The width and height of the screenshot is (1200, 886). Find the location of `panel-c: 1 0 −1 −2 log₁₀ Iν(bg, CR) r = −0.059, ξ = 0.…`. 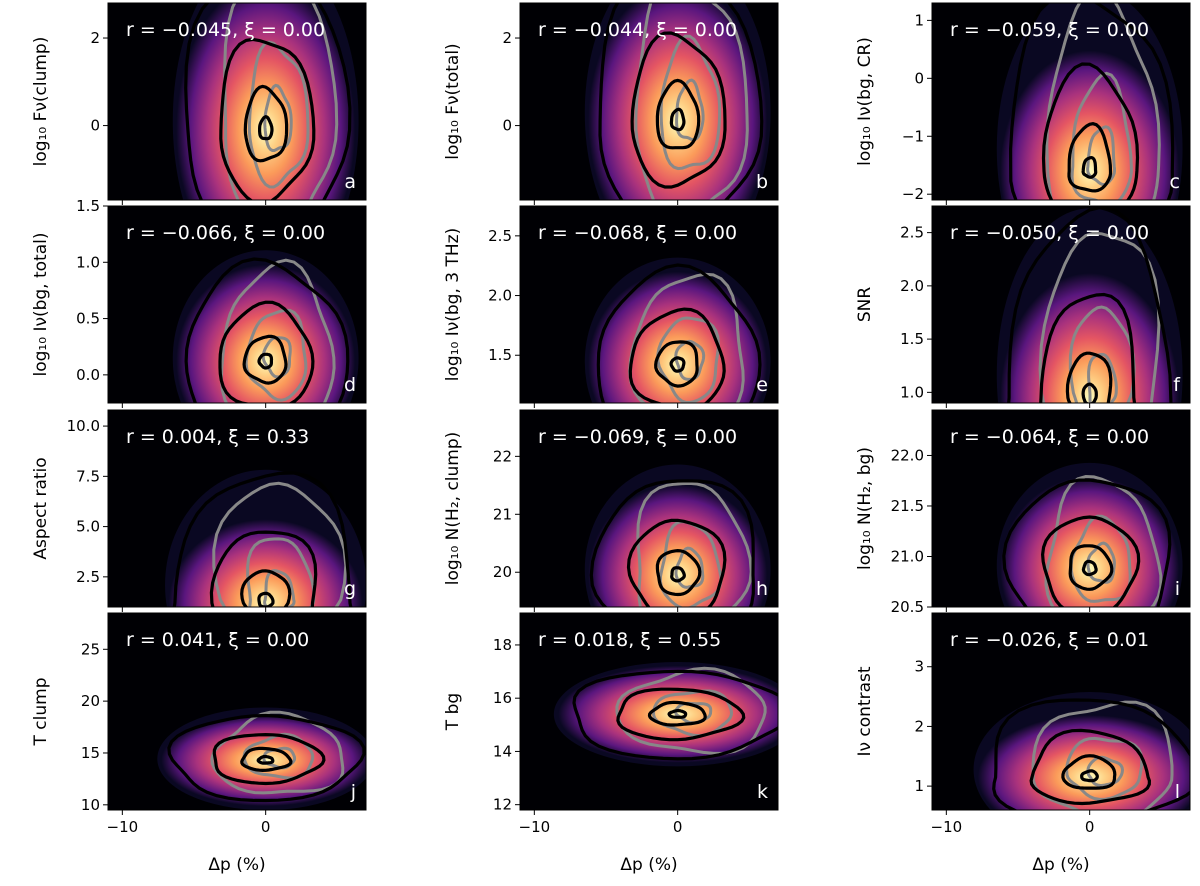

panel-c: 1 0 −1 −2 log₁₀ Iν(bg, CR) r = −0.059, ξ = 0.… is located at coordinates (1023, 103).